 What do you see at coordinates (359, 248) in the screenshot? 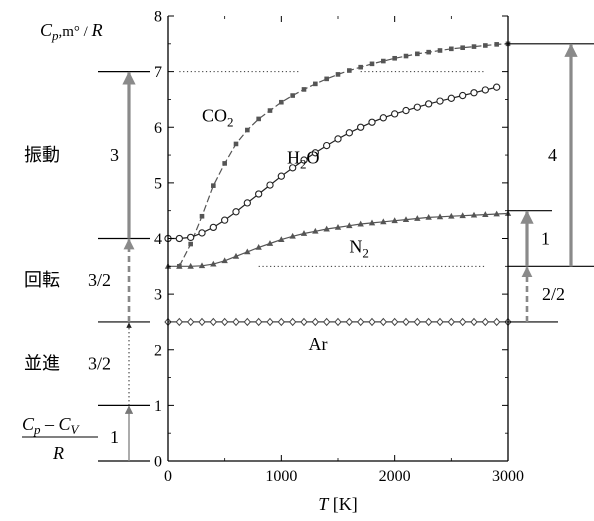
I see `series-label-n2: N2` at bounding box center [359, 248].